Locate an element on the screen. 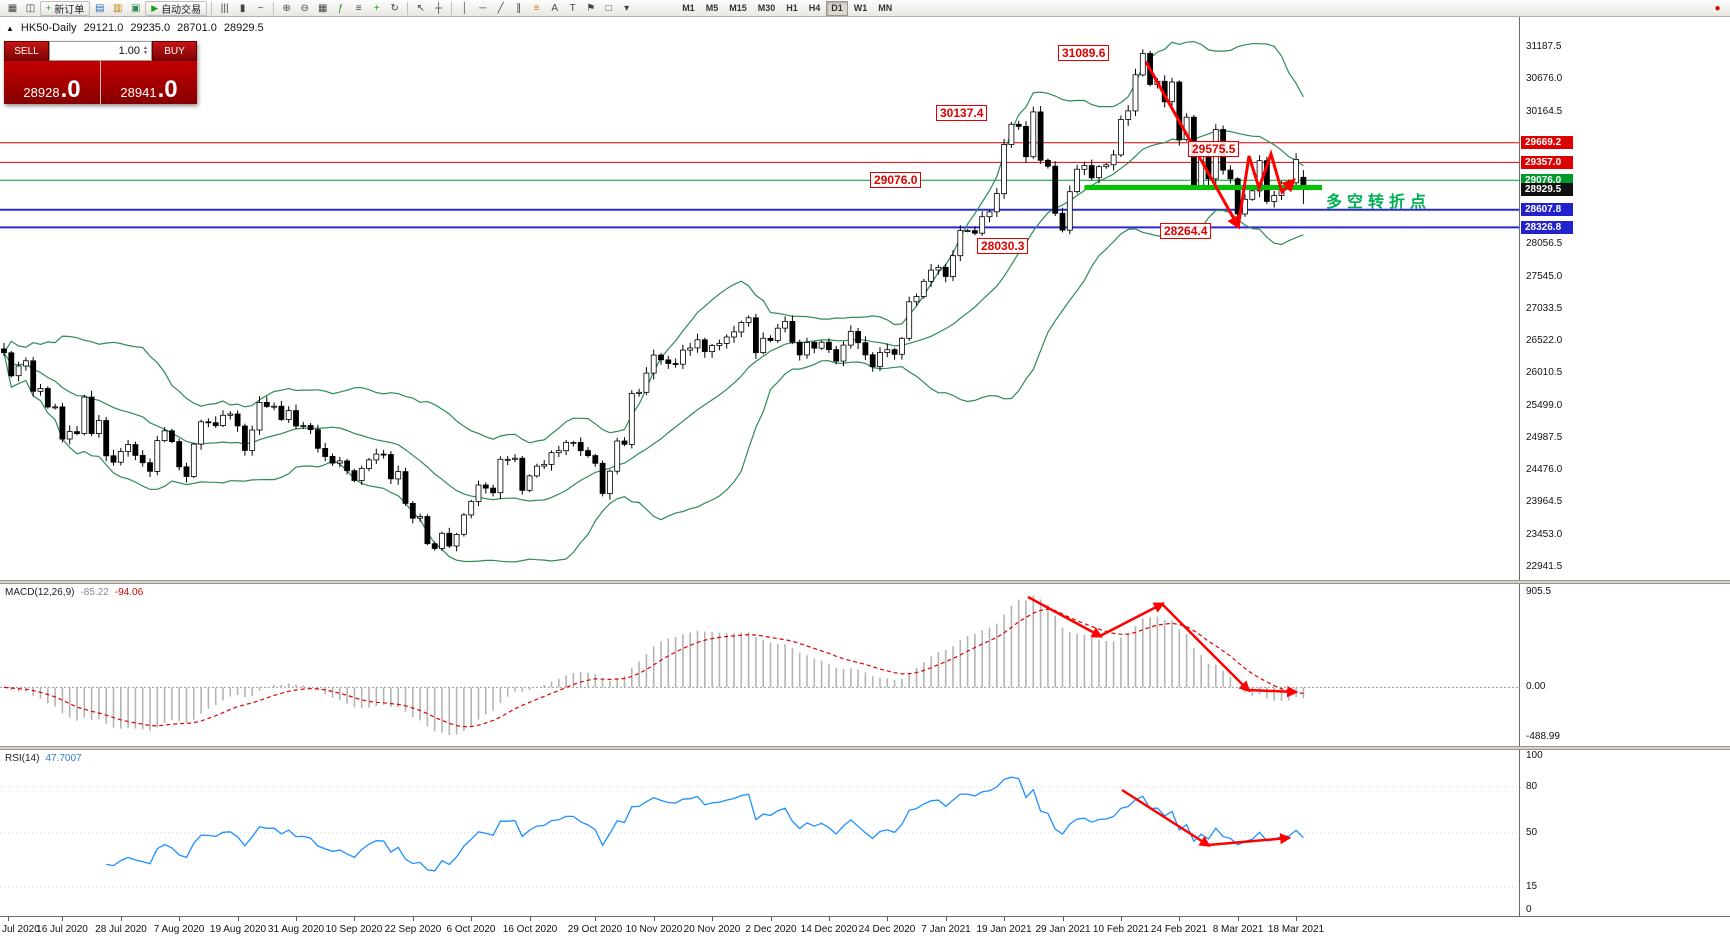 Image resolution: width=1730 pixels, height=942 pixels. data-window-icon: ▥ is located at coordinates (118, 8).